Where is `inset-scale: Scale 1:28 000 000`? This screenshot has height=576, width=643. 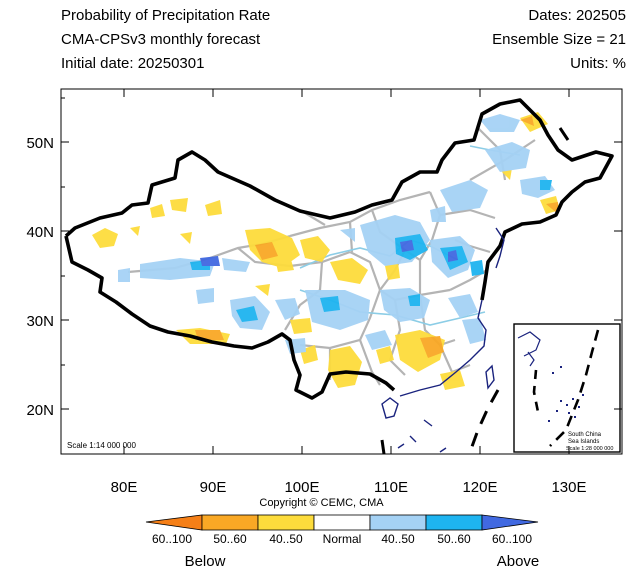 inset-scale: Scale 1:28 000 000 is located at coordinates (589, 449).